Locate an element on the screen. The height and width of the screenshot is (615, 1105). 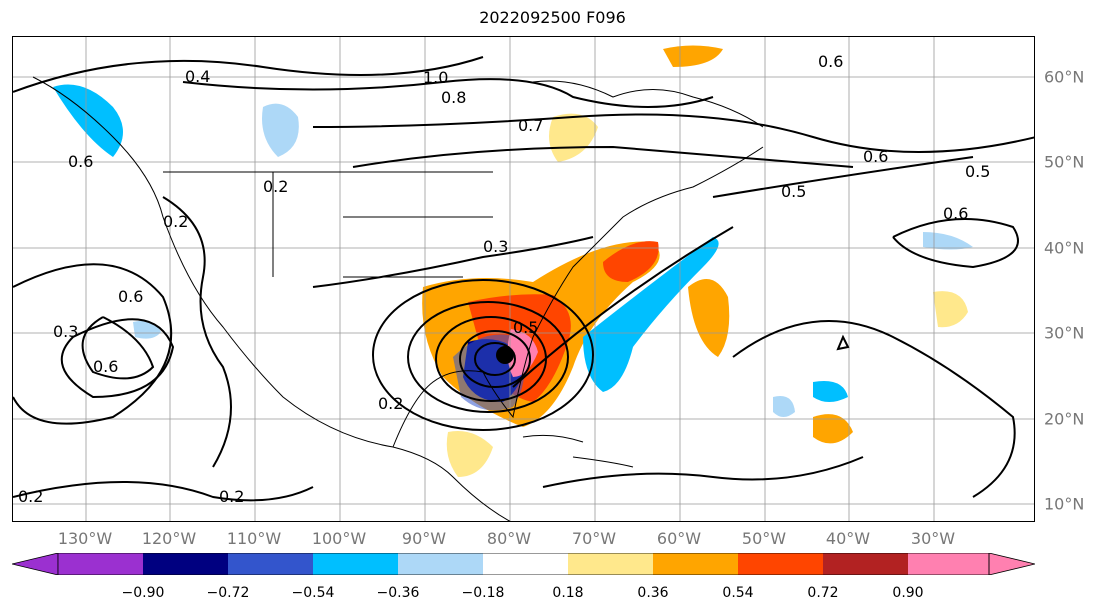
colorbar is located at coordinates (523, 564).